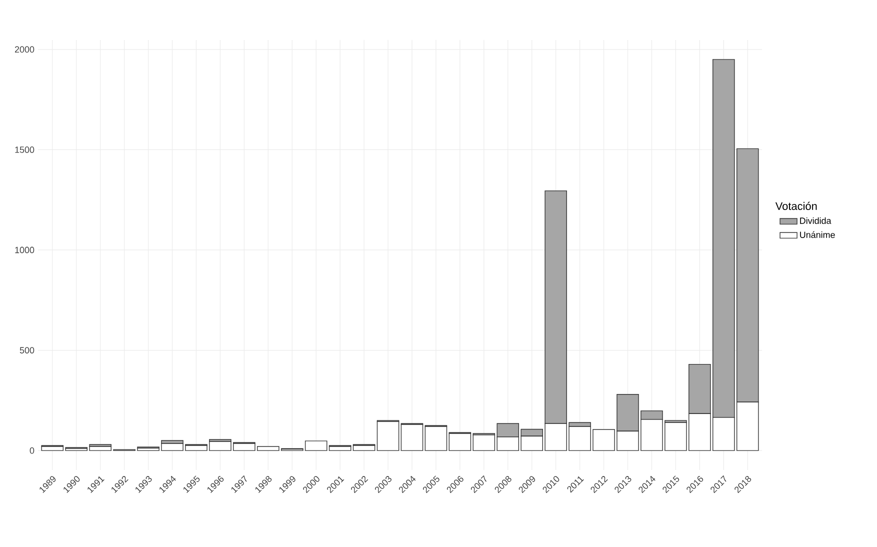 This screenshot has height=547, width=877. What do you see at coordinates (27, 350) in the screenshot?
I see `y-tick-label: 500` at bounding box center [27, 350].